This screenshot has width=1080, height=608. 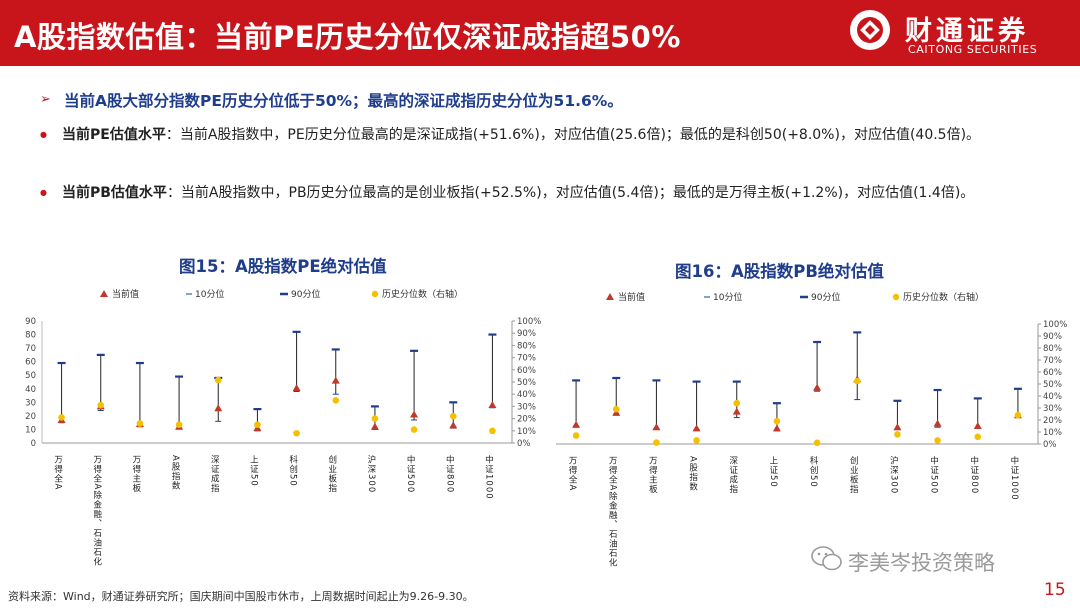 What do you see at coordinates (526, 383) in the screenshot?
I see `y2-tick-label: 50%` at bounding box center [526, 383].